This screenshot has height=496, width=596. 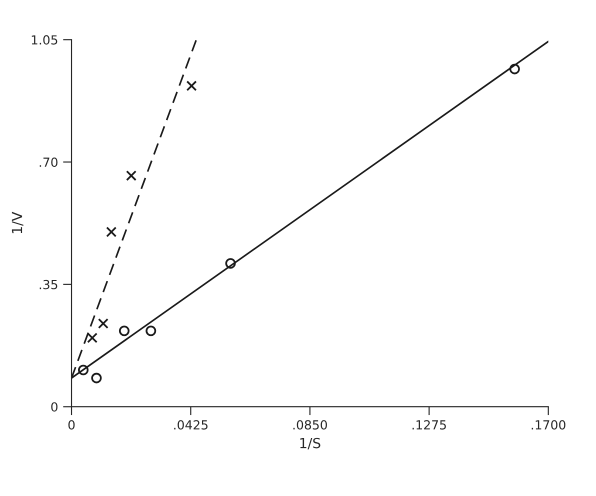 What do you see at coordinates (54, 407) in the screenshot?
I see `y-tick-label: 0` at bounding box center [54, 407].